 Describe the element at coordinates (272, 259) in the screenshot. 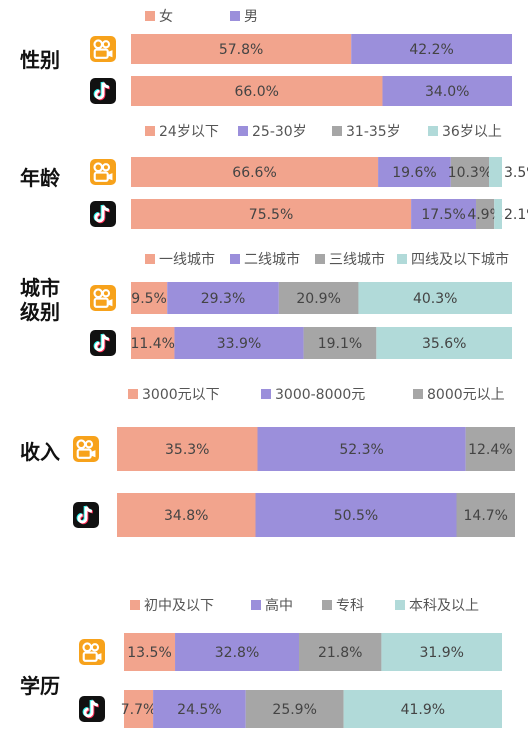

I see `legend-label: 二线城市` at that location.